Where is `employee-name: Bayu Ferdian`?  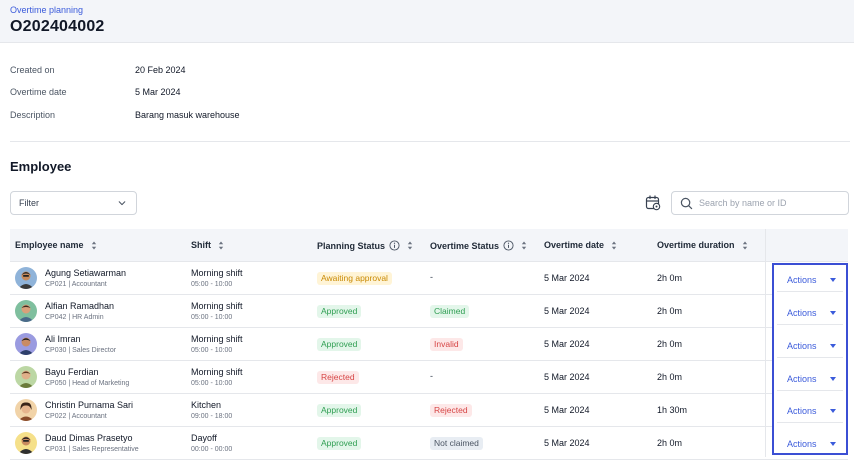 employee-name: Bayu Ferdian is located at coordinates (72, 372).